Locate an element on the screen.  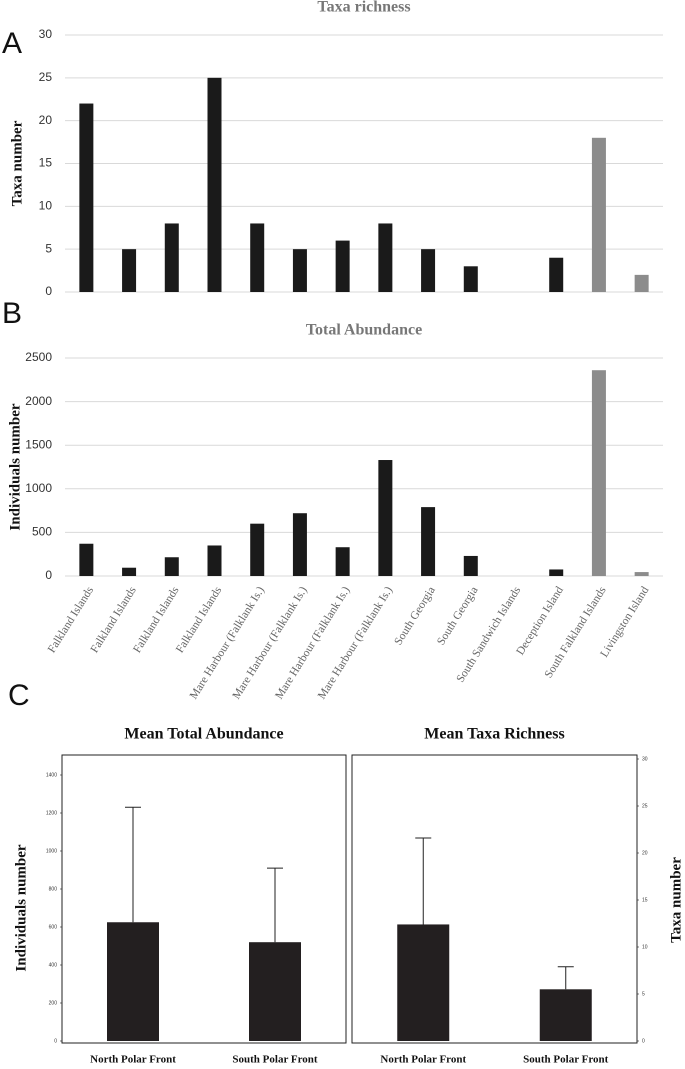
y-tick-label: 2000 is located at coordinates (38, 401).